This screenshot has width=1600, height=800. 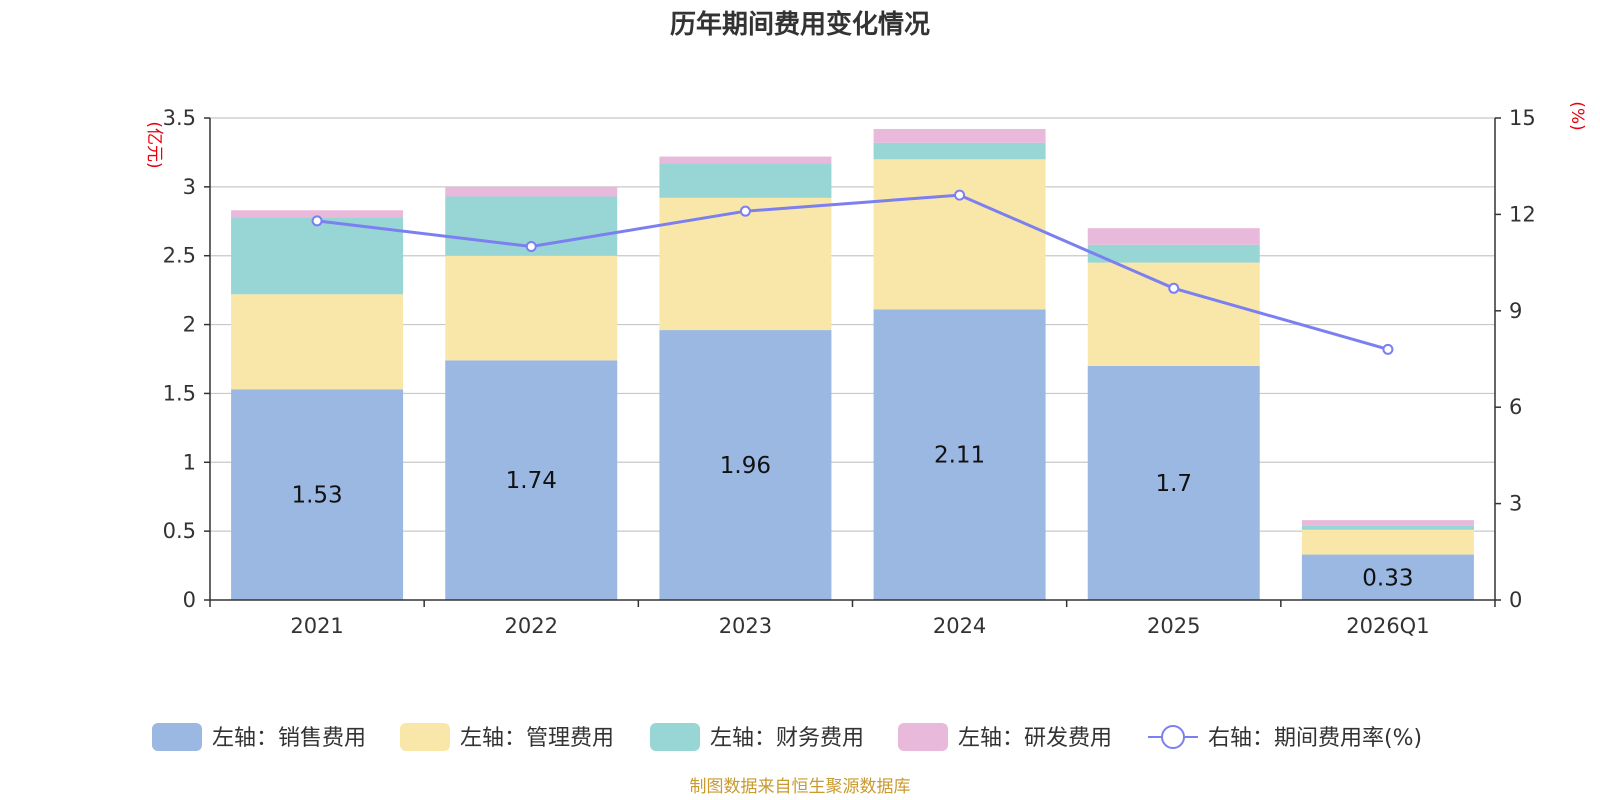 I want to click on legend: 左轴：销售费用 左轴：管理费用 左轴：财务费用 左轴：研发费用 右轴：期间费用率(%), so click(x=787, y=737).